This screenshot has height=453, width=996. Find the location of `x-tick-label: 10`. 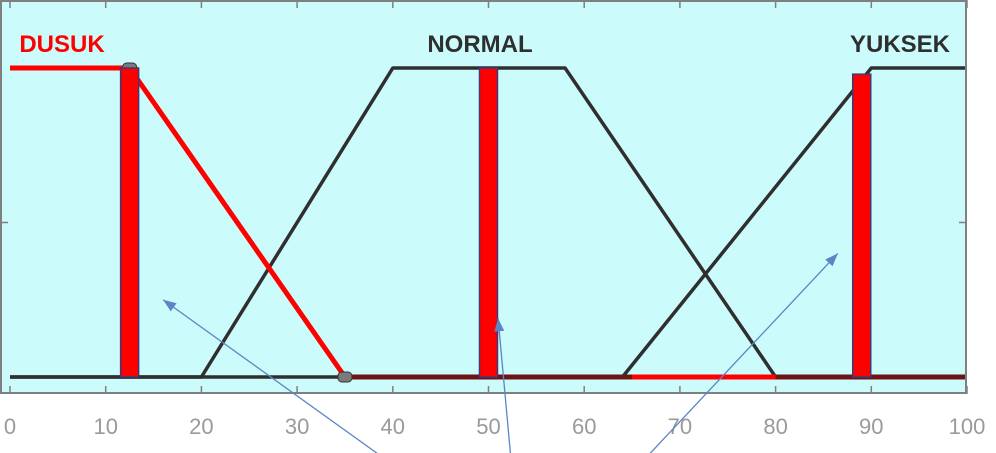

x-tick-label: 10 is located at coordinates (105, 426).